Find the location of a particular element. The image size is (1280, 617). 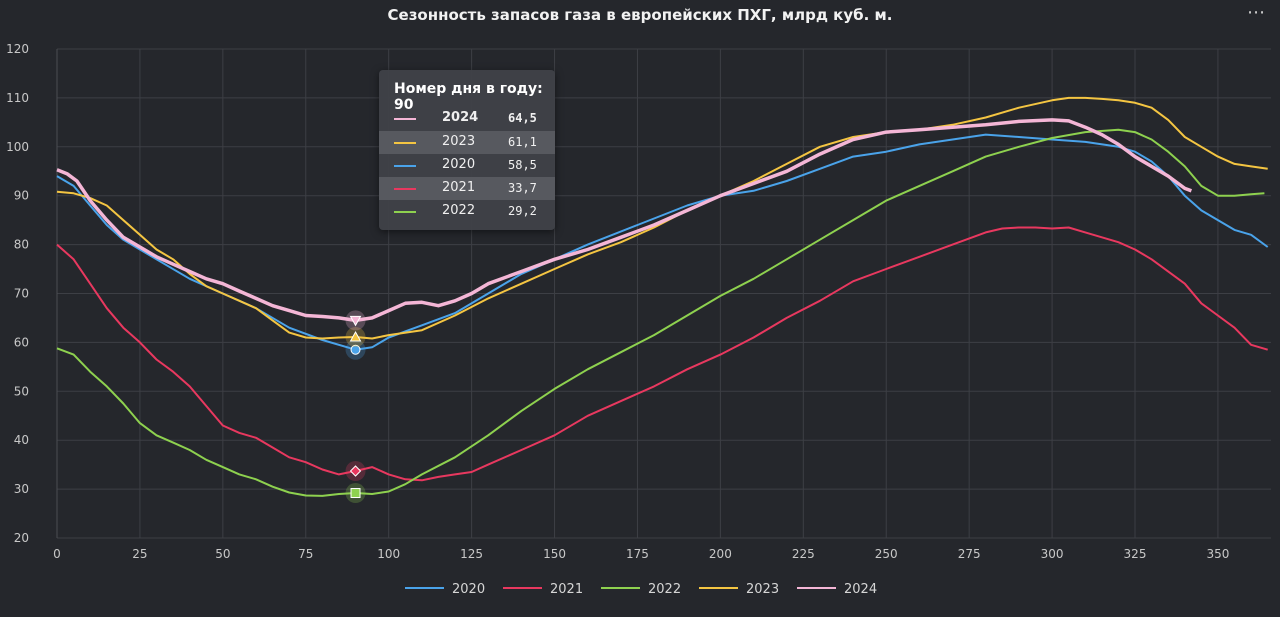

x-tick-label: 325 is located at coordinates (1135, 554).